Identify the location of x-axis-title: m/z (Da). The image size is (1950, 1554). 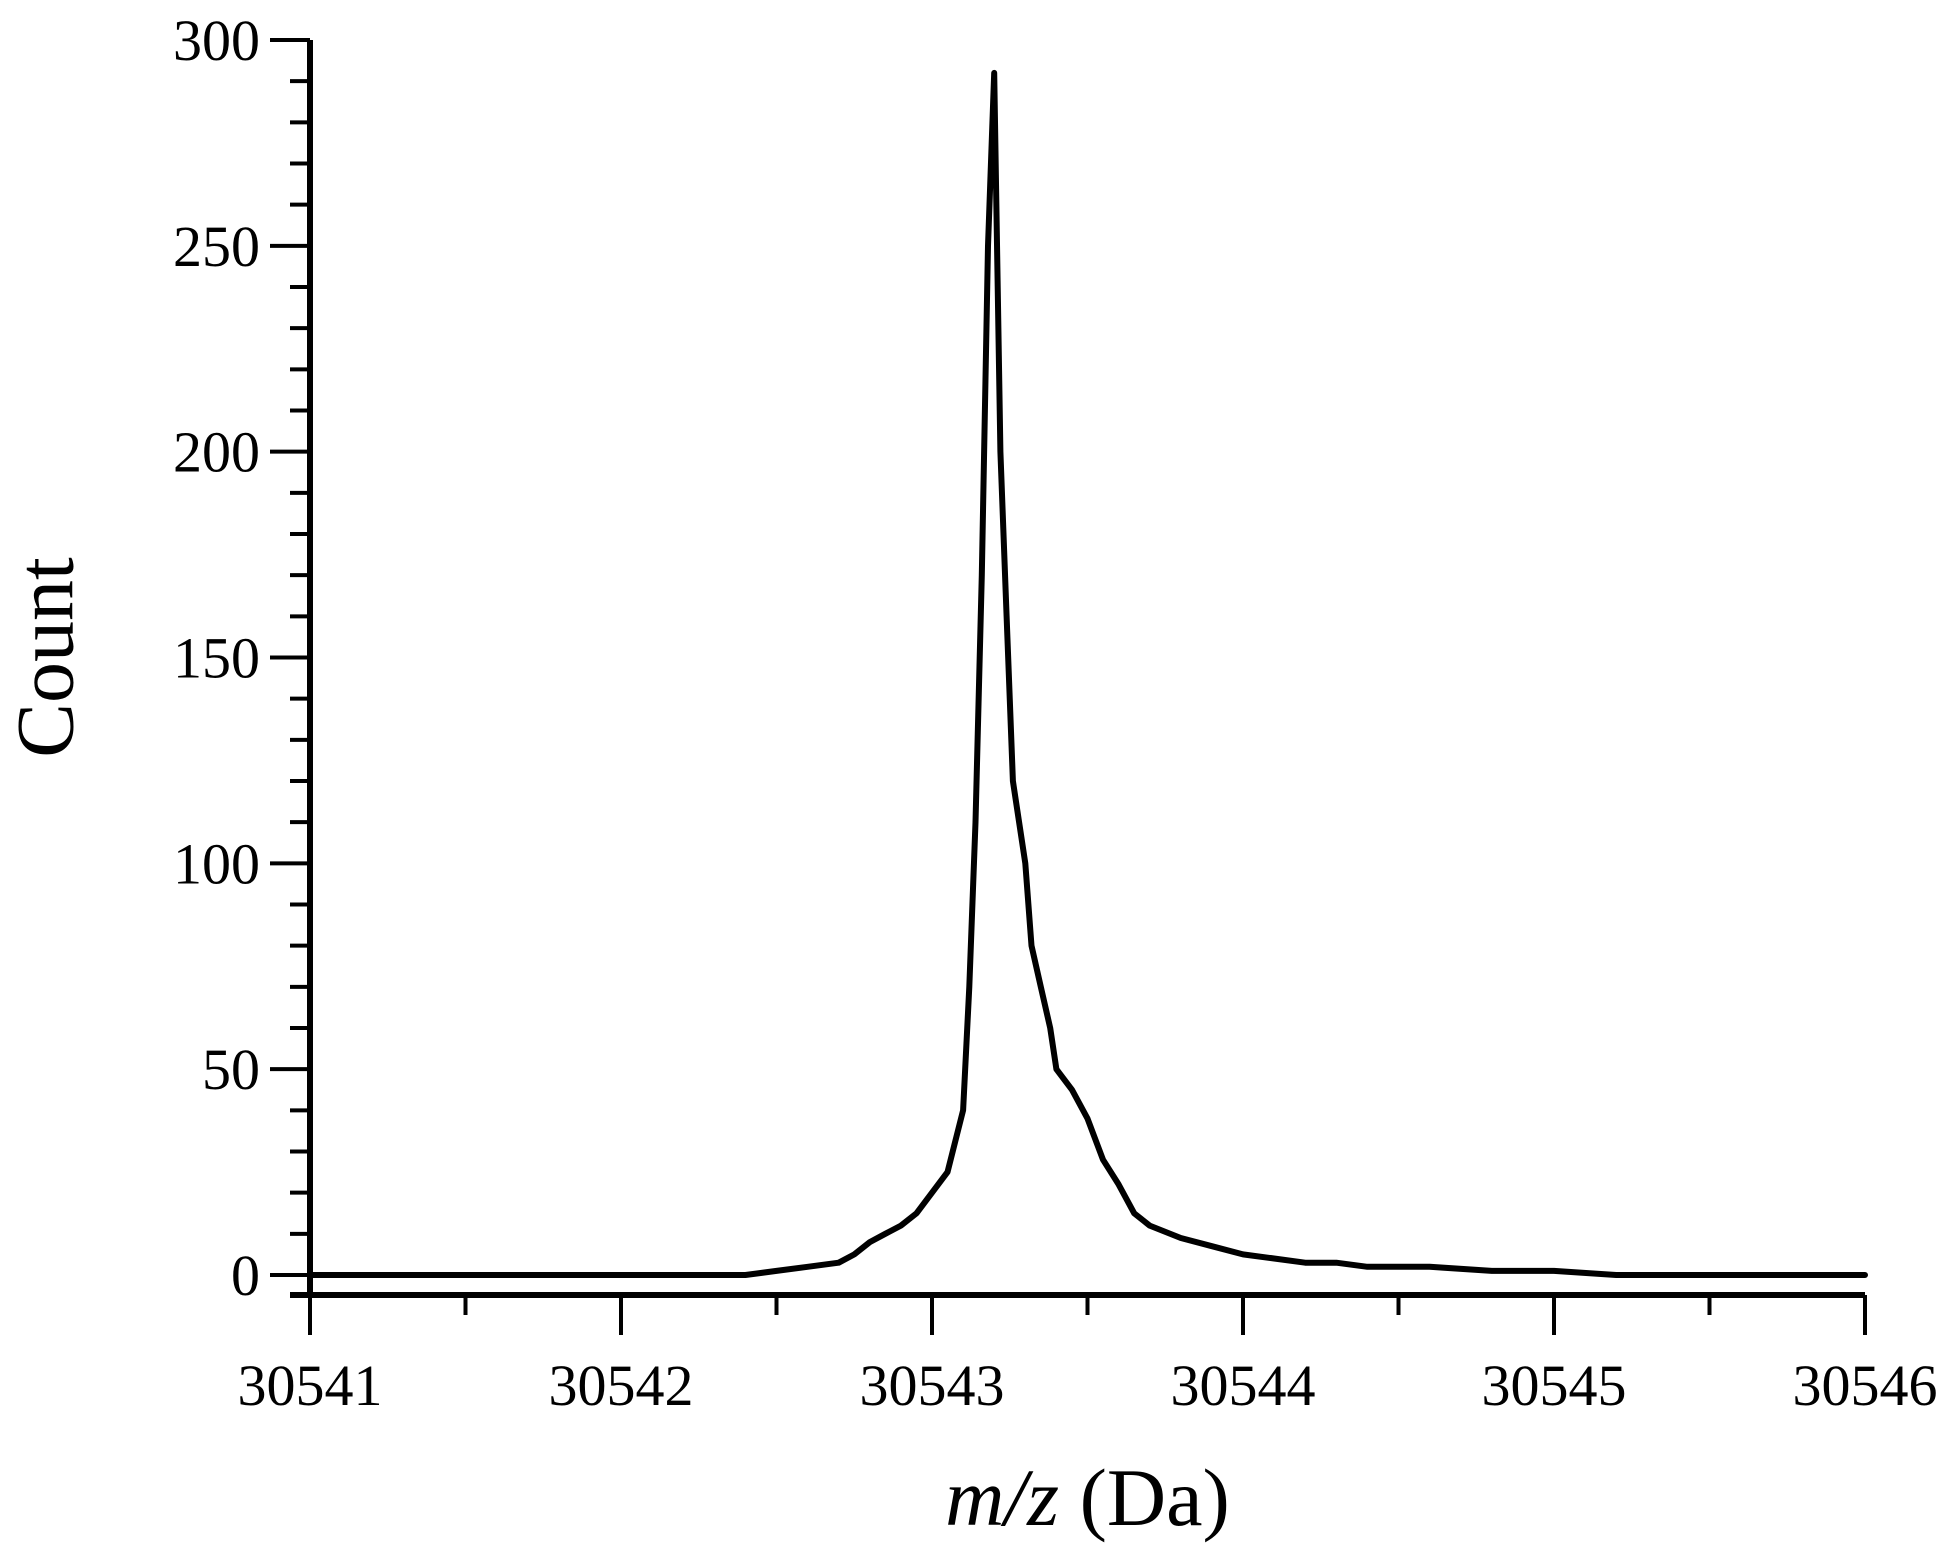
(1087, 1497).